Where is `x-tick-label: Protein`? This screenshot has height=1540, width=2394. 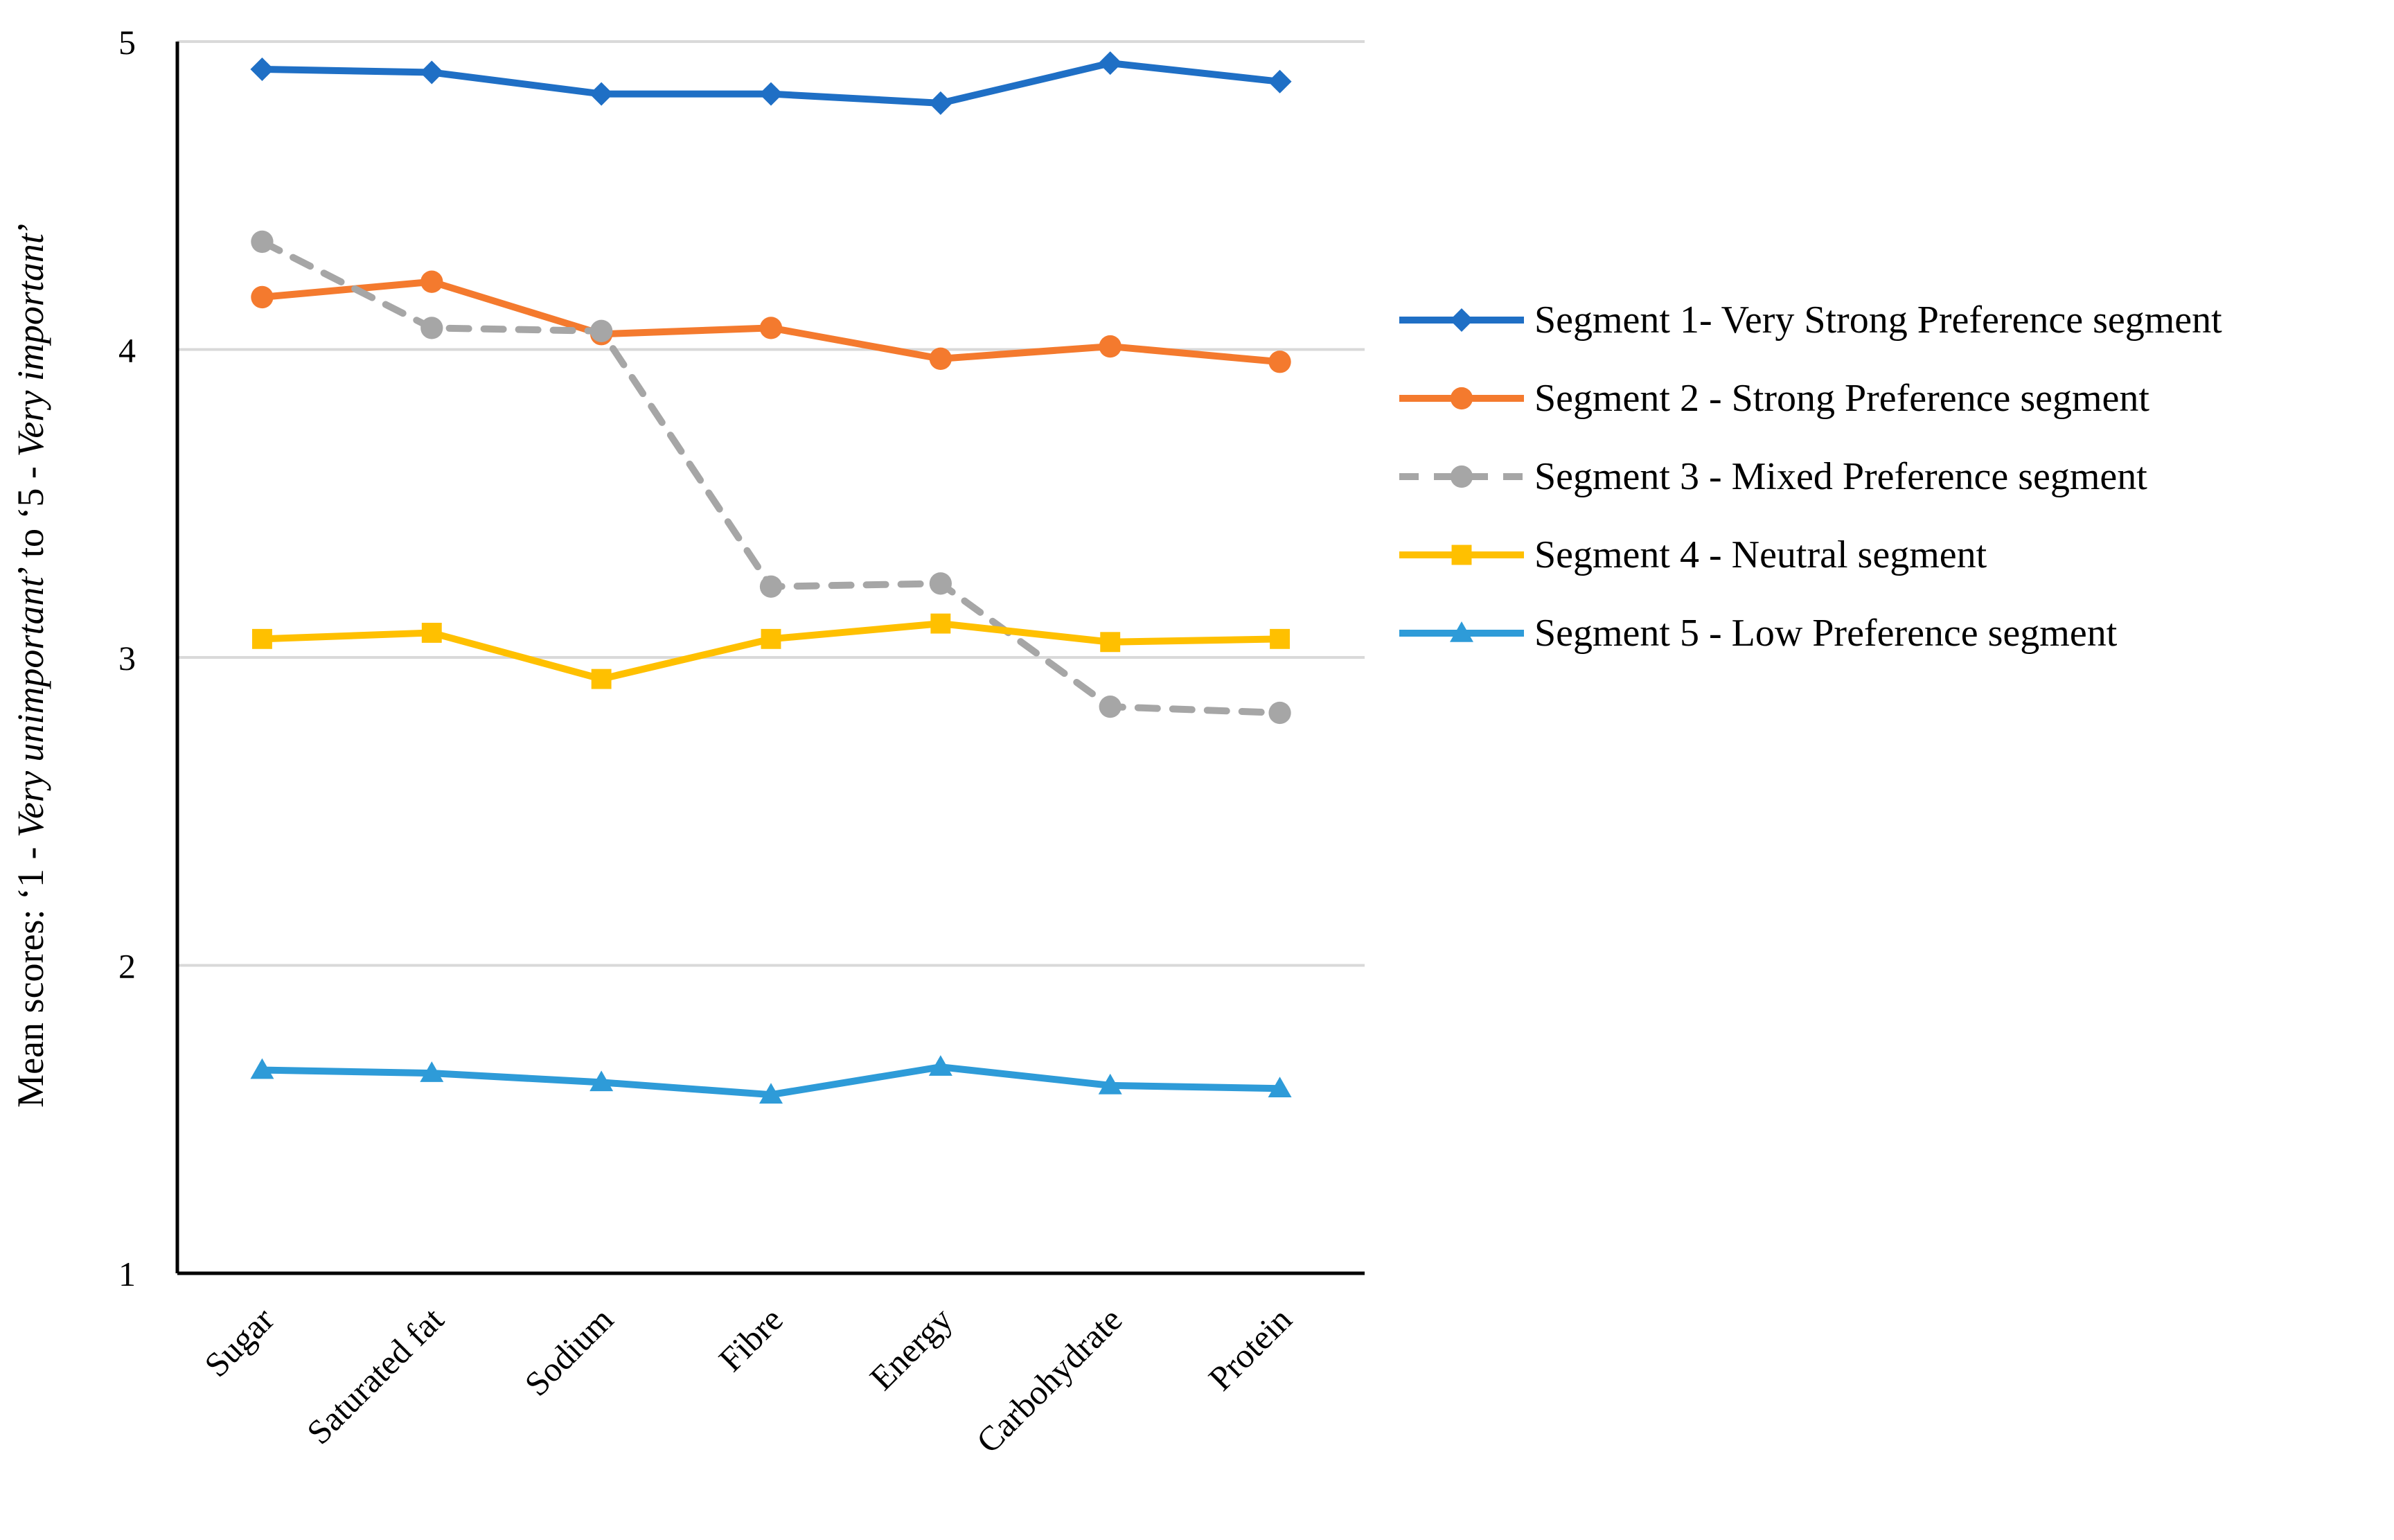
x-tick-label: Protein is located at coordinates (1250, 1349).